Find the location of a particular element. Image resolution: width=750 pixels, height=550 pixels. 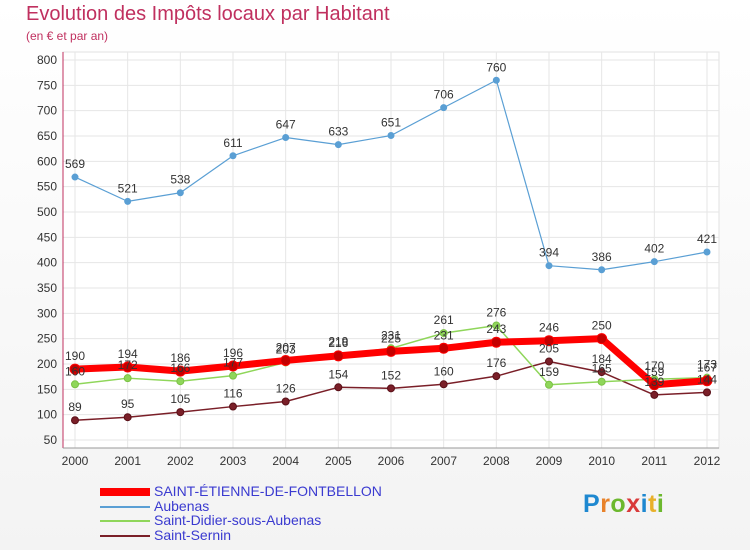

data-label: 203 is located at coordinates (286, 349).